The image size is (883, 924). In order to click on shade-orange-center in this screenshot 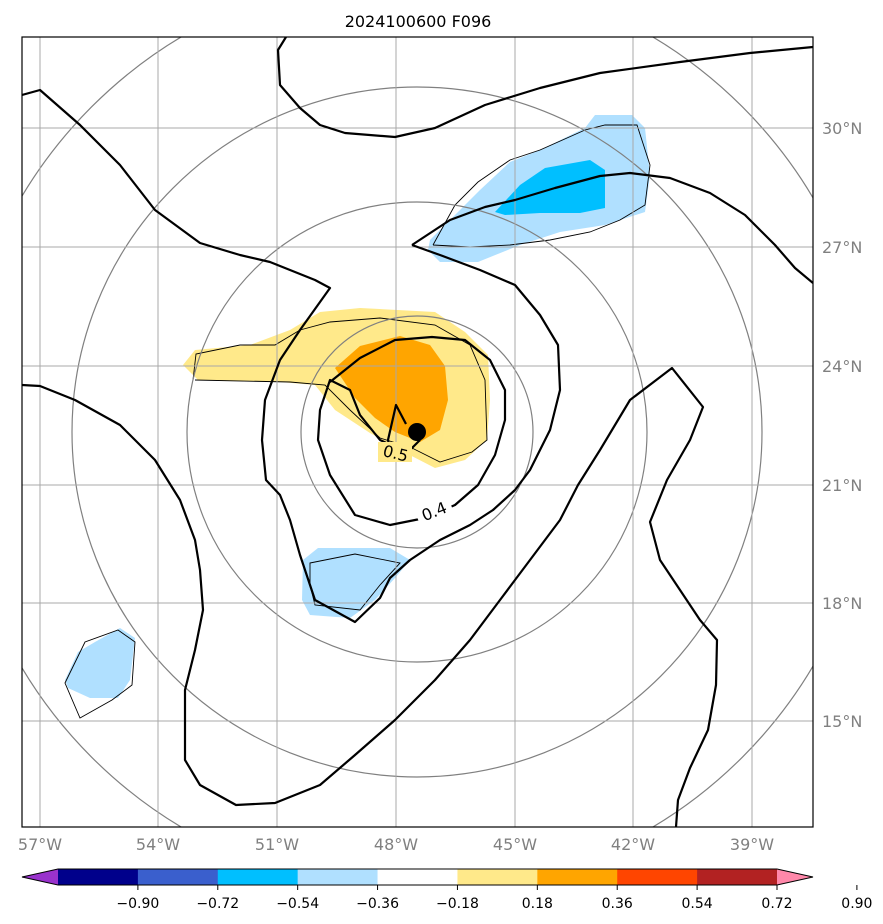, I will do `click(391, 389)`.